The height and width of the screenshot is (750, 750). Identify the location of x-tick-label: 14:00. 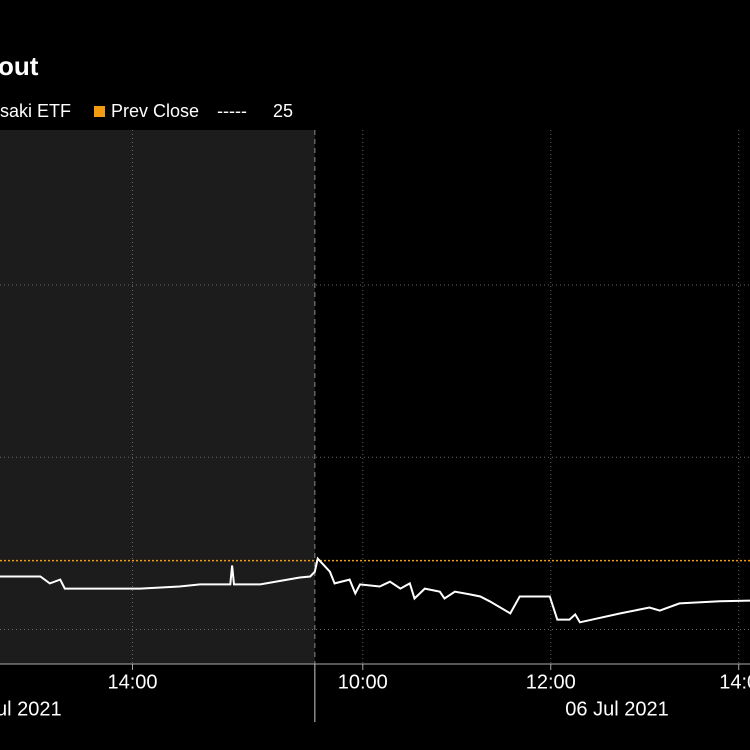
(132, 682).